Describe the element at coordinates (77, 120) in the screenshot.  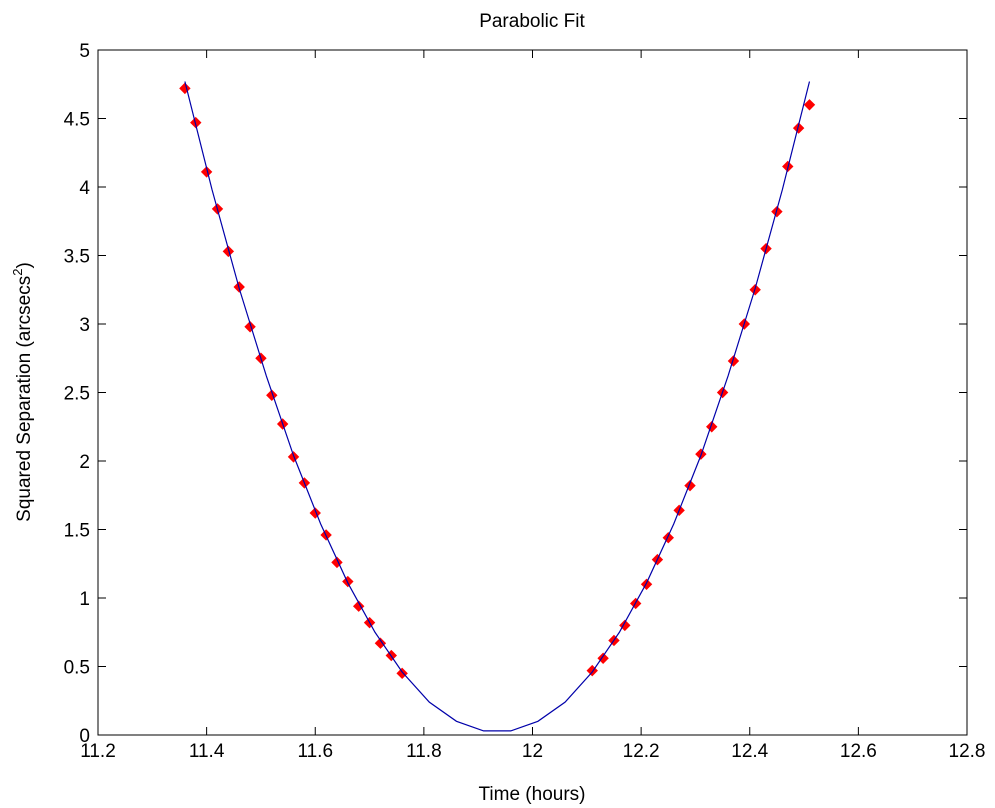
I see `y-tick-label: 4.5` at that location.